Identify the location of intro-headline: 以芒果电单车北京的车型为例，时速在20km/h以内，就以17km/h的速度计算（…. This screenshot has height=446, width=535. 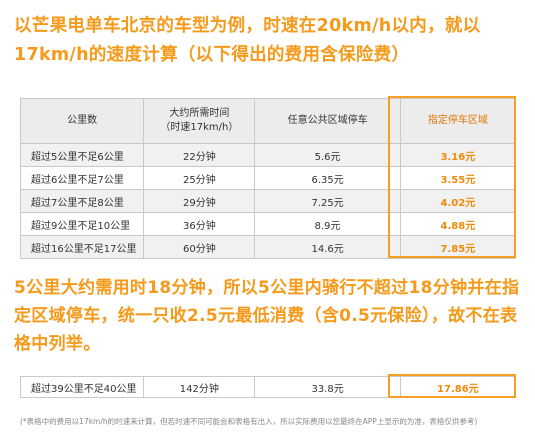
(247, 40).